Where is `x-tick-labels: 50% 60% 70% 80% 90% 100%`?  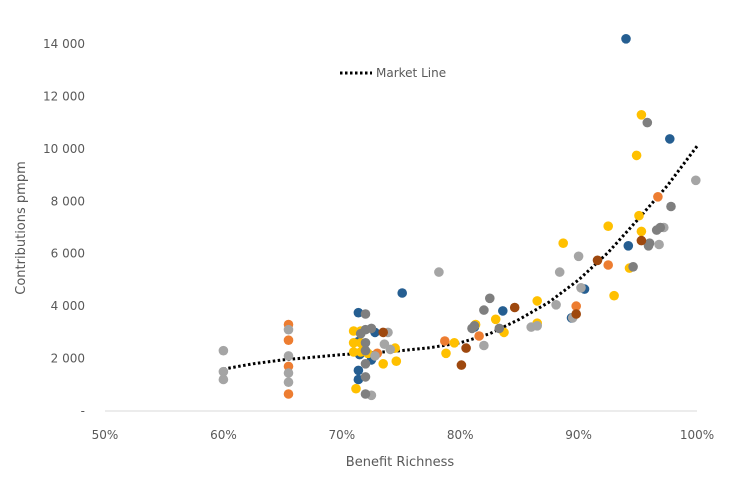
x-tick-labels: 50% 60% 70% 80% 90% 100% is located at coordinates (403, 435).